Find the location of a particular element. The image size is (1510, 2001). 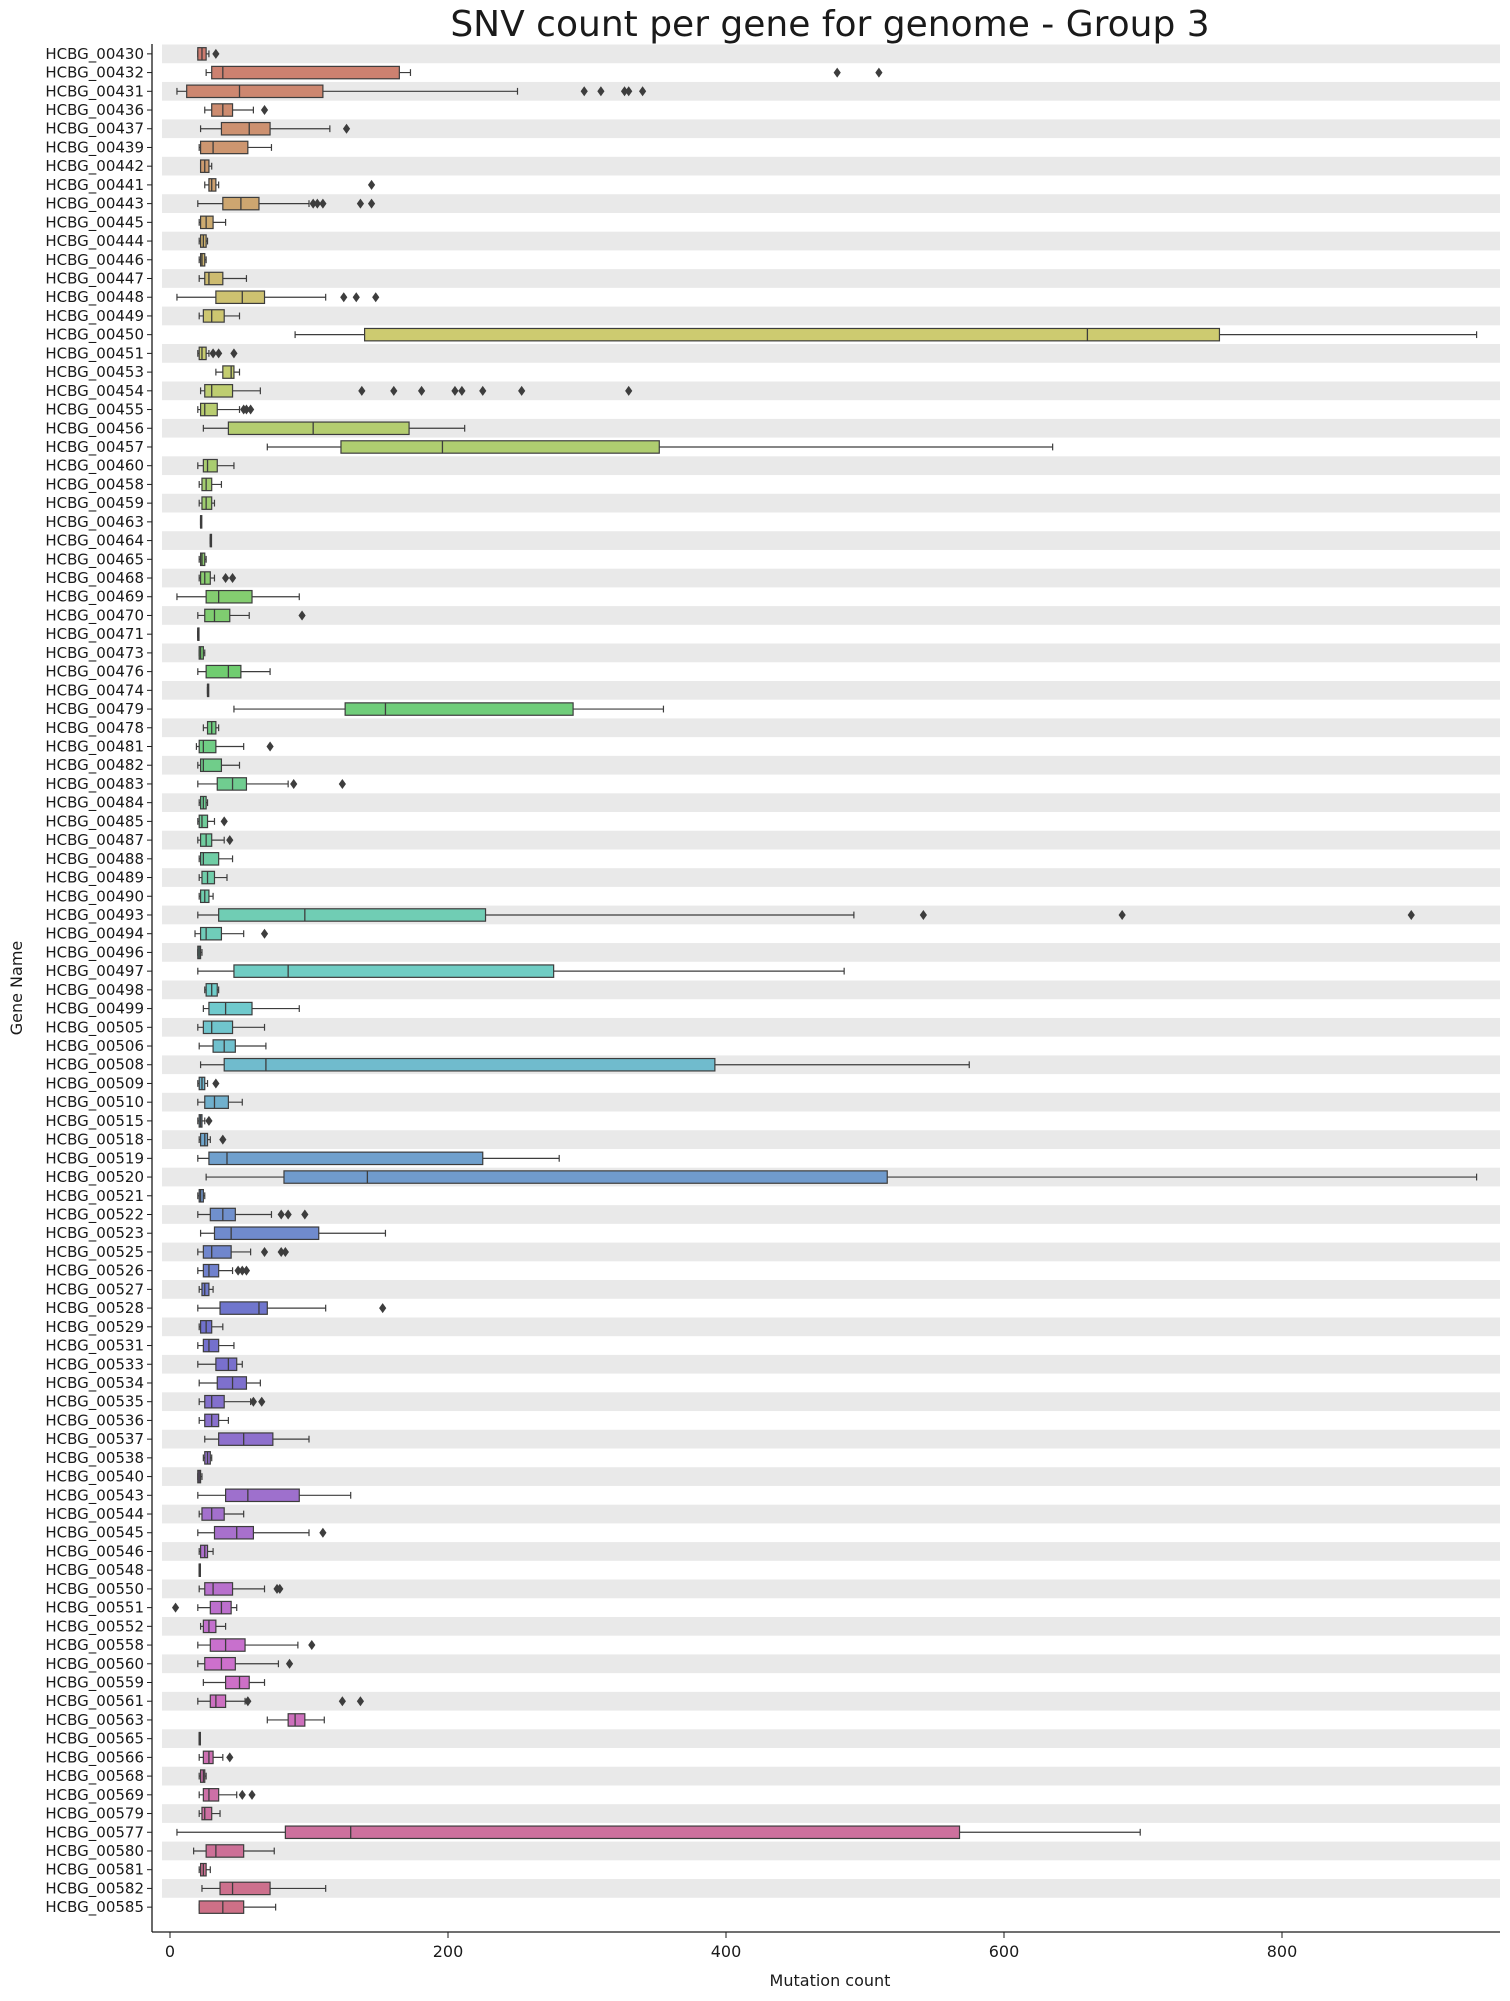

y-tick-label: HCBG_00505 is located at coordinates (94, 1027).